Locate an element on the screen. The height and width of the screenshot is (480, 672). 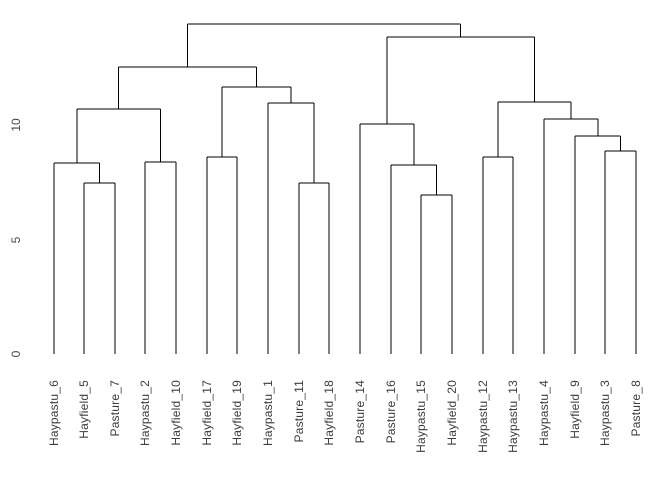
leaf-label: Hayfield_5 is located at coordinates (84, 409).